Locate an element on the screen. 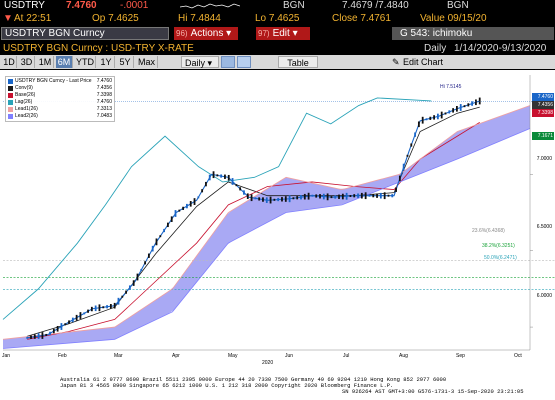  period-max-button: Max is located at coordinates (147, 62).